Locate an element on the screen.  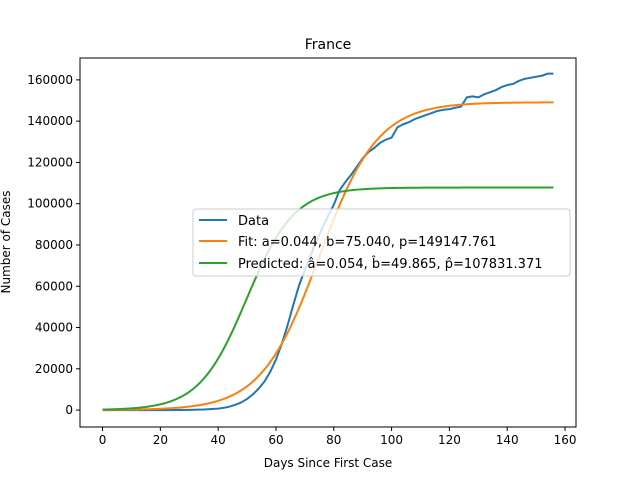
x-tick-label: 100 is located at coordinates (391, 440).